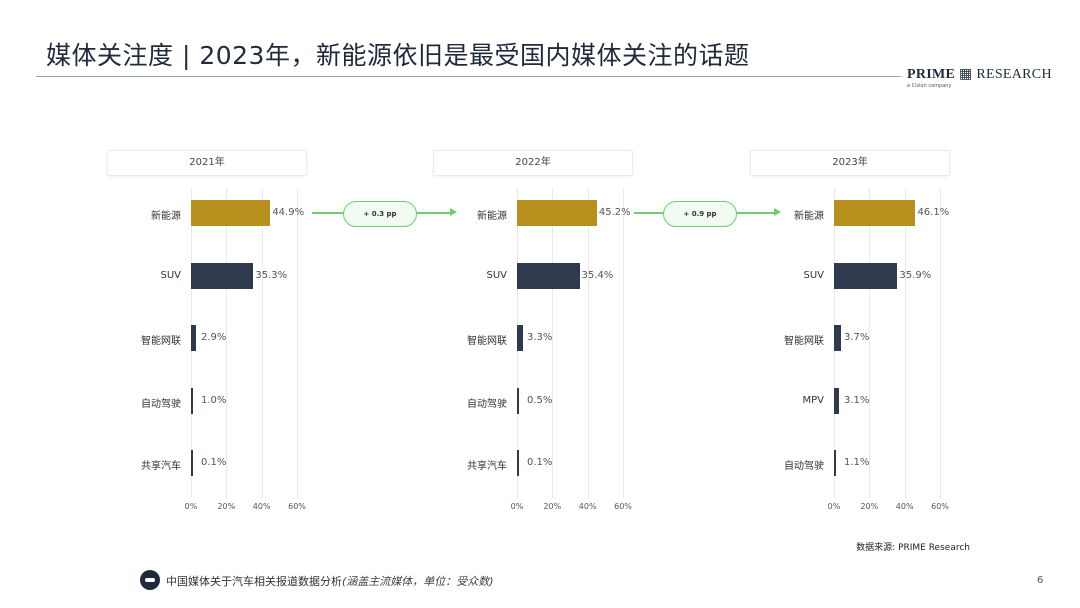 This screenshot has height=608, width=1080. Describe the element at coordinates (271, 275) in the screenshot. I see `data-label: 35.3%` at that location.